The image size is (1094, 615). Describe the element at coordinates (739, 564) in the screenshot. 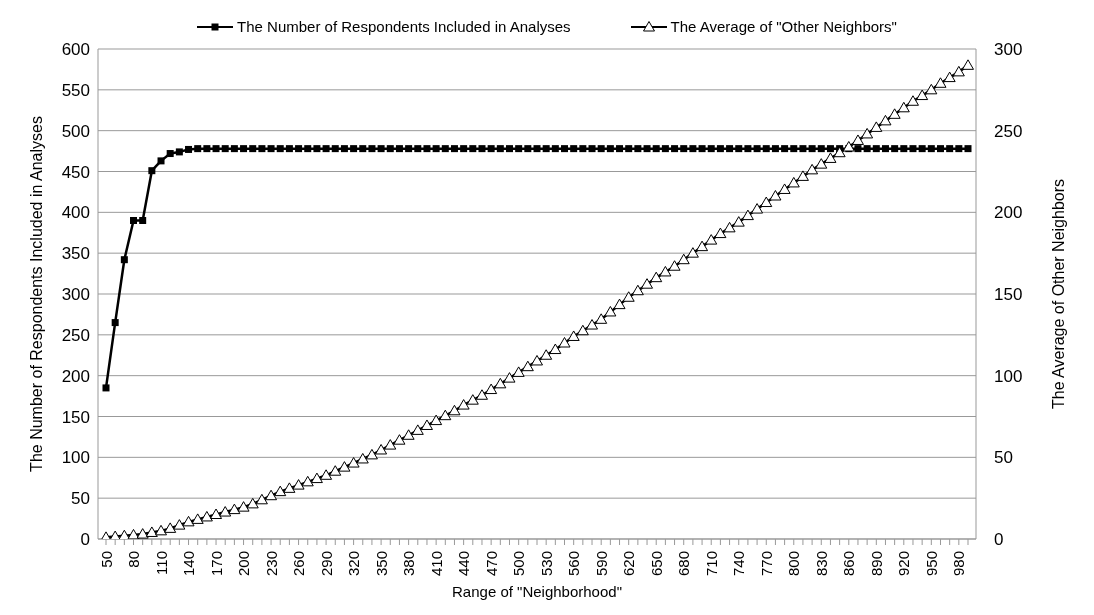

I see `x-tick-label: 740` at that location.